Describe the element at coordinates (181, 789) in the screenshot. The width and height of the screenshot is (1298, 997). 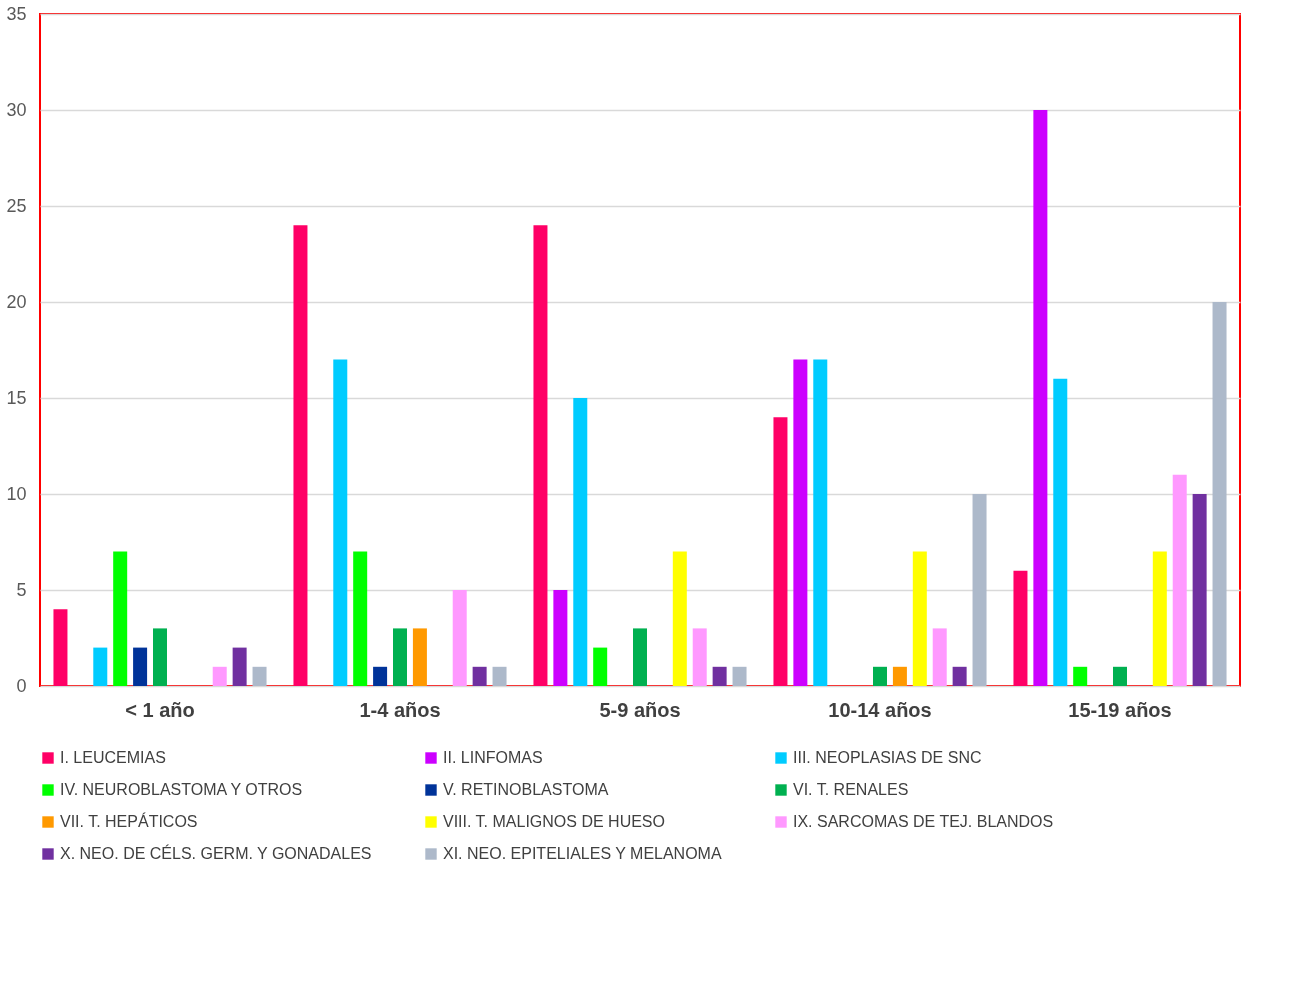
I see `legend-label: IV. NEUROBLASTOMA Y OTROS` at that location.